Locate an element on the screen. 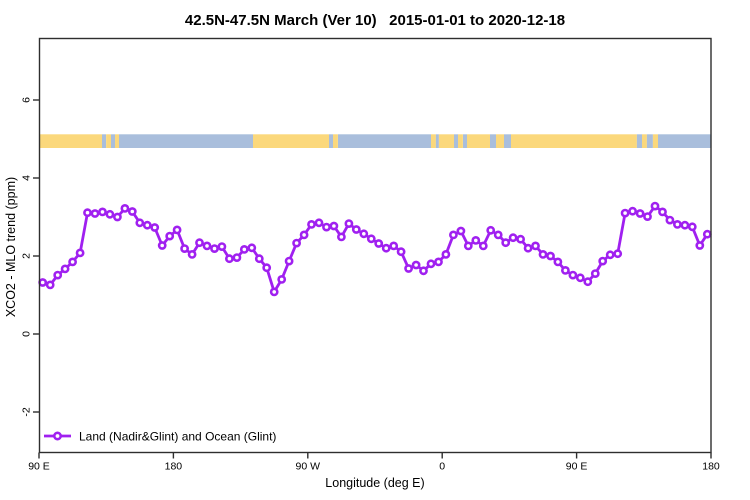 This screenshot has width=750, height=500. y-axis-title: XCO2 - MLO trend (ppm) is located at coordinates (11, 247).